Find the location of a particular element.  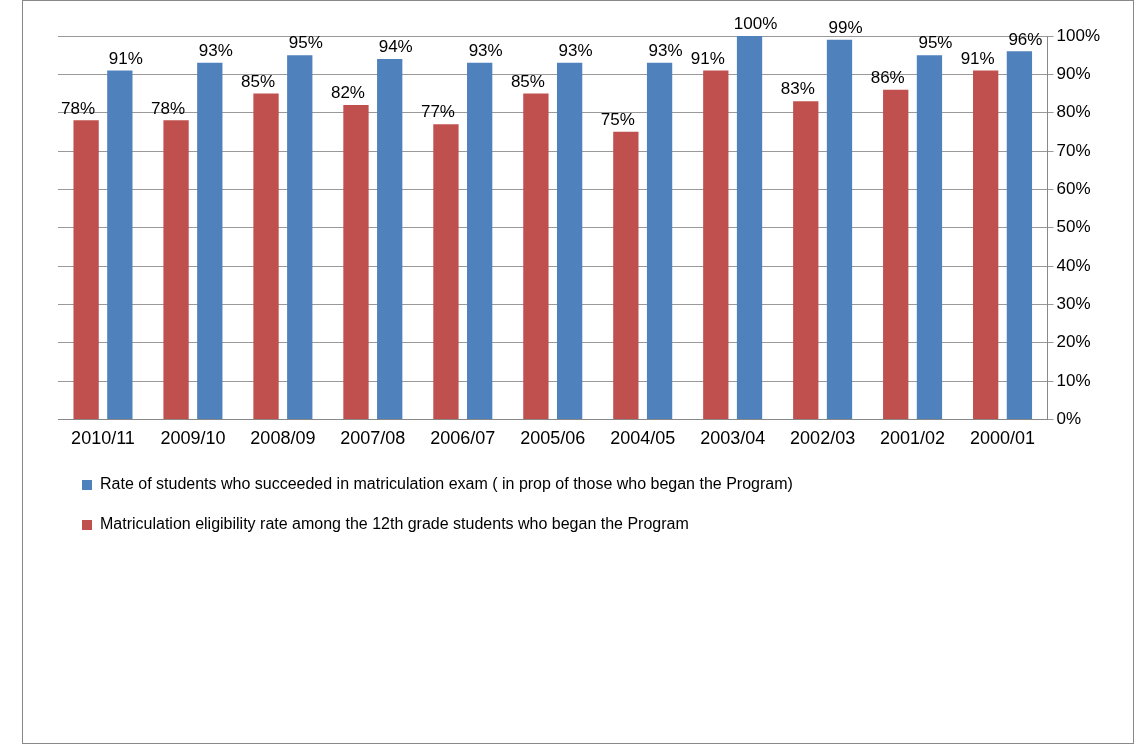

data-label: 96% is located at coordinates (1025, 39).